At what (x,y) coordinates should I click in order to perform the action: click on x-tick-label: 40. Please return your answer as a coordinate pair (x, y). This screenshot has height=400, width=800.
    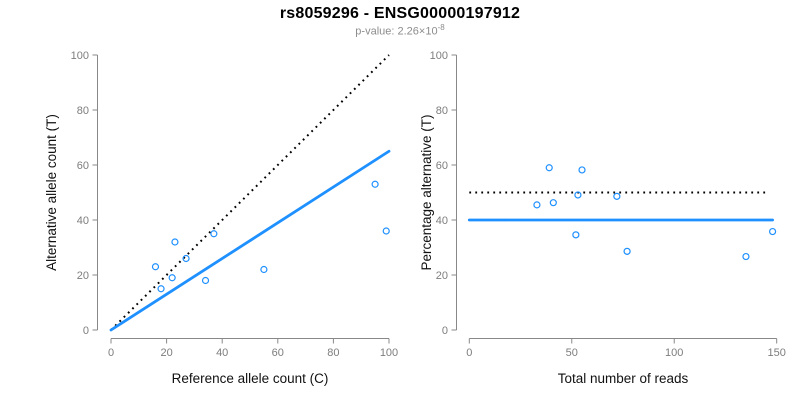
    Looking at the image, I should click on (222, 353).